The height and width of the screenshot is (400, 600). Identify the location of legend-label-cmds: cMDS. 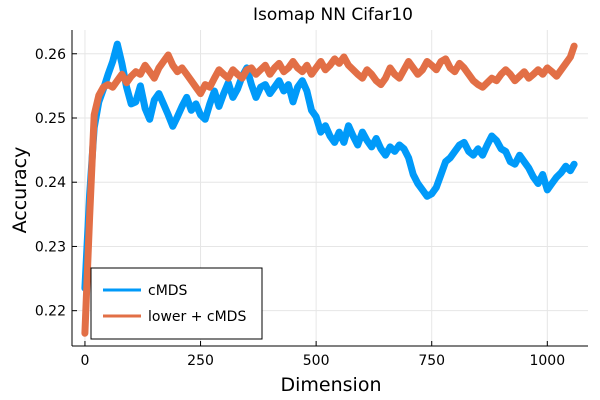
(168, 291).